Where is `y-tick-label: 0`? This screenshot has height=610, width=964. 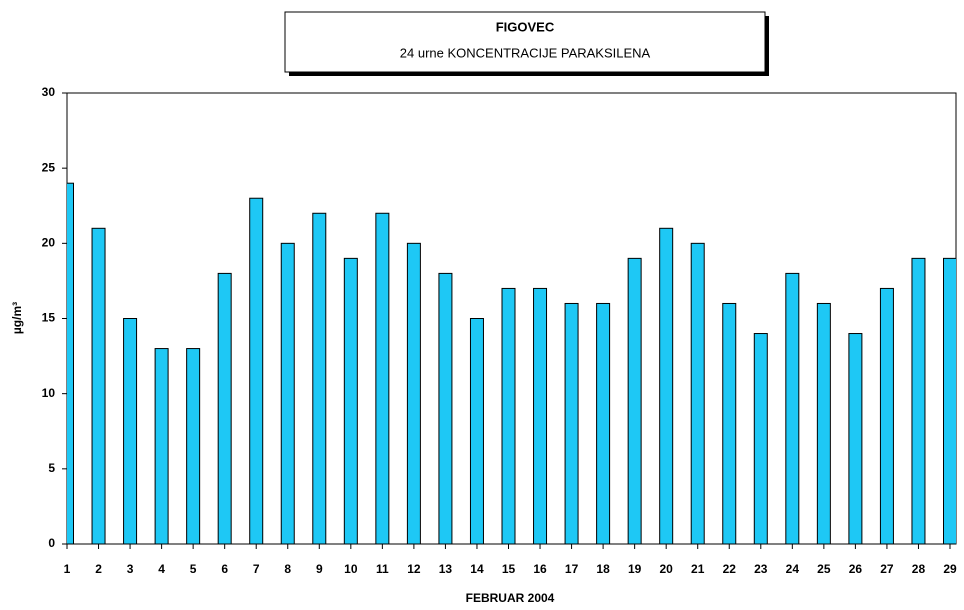 y-tick-label: 0 is located at coordinates (51, 543).